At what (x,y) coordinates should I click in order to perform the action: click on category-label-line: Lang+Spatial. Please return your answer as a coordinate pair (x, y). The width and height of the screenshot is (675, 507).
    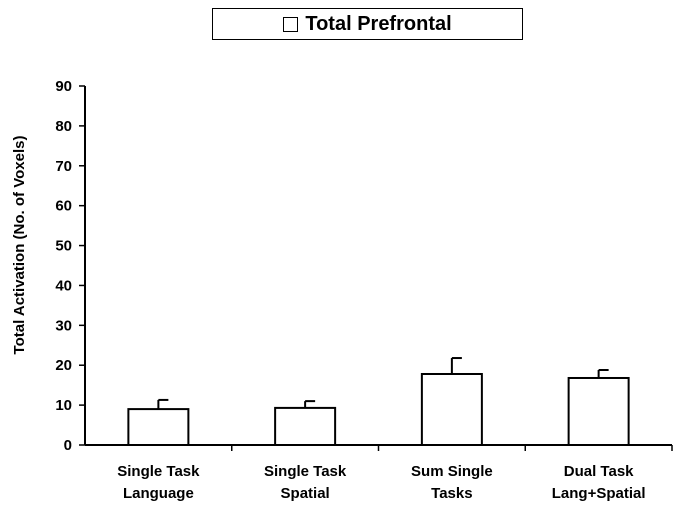
    Looking at the image, I should click on (599, 493).